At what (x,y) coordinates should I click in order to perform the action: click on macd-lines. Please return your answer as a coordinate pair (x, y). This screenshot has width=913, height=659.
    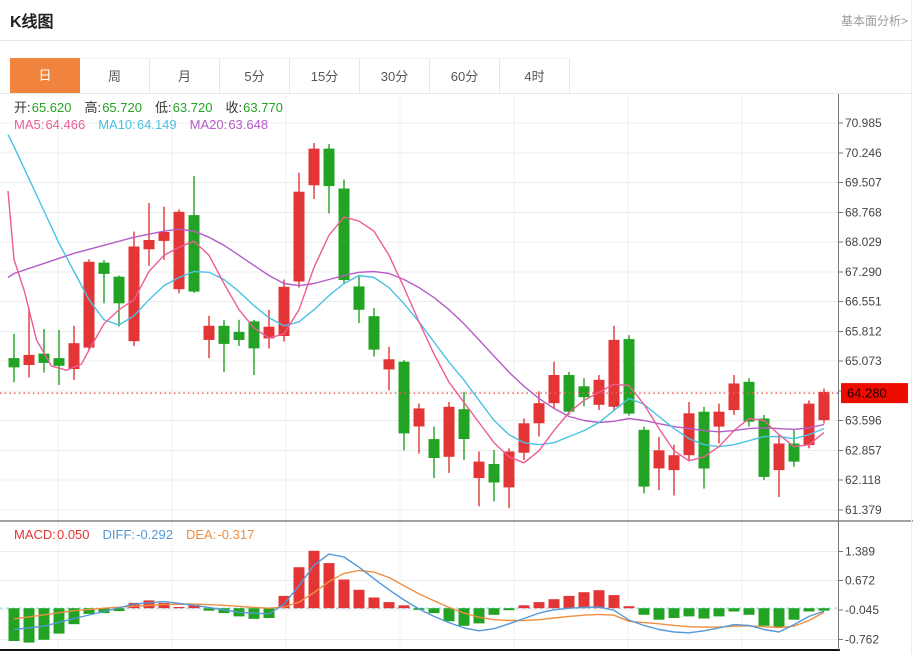
    Looking at the image, I should click on (419, 593).